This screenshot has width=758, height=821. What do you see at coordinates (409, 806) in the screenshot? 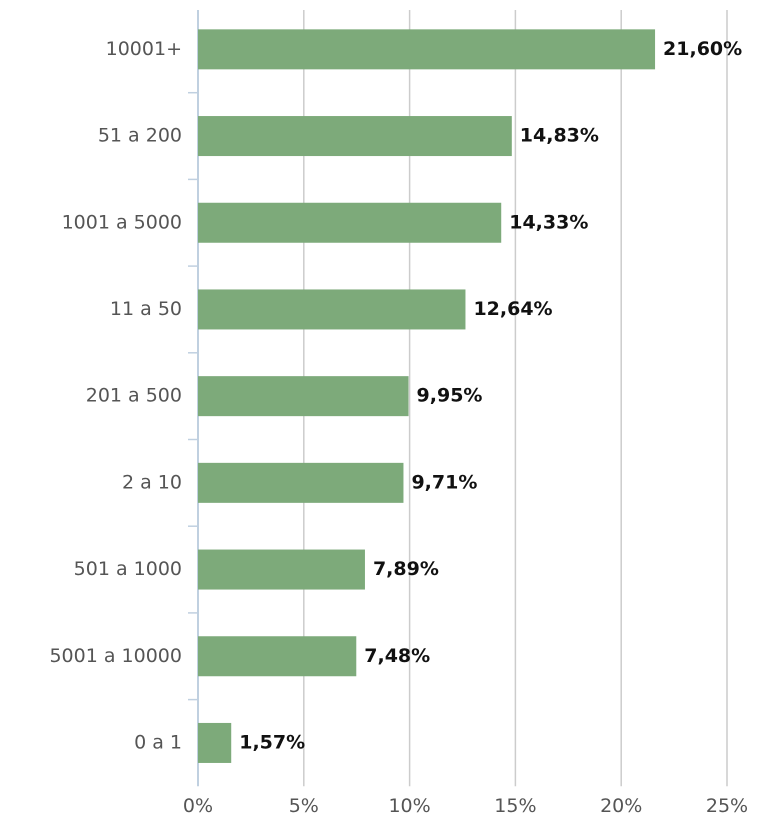
I see `x-tick-label: 10%` at bounding box center [409, 806].